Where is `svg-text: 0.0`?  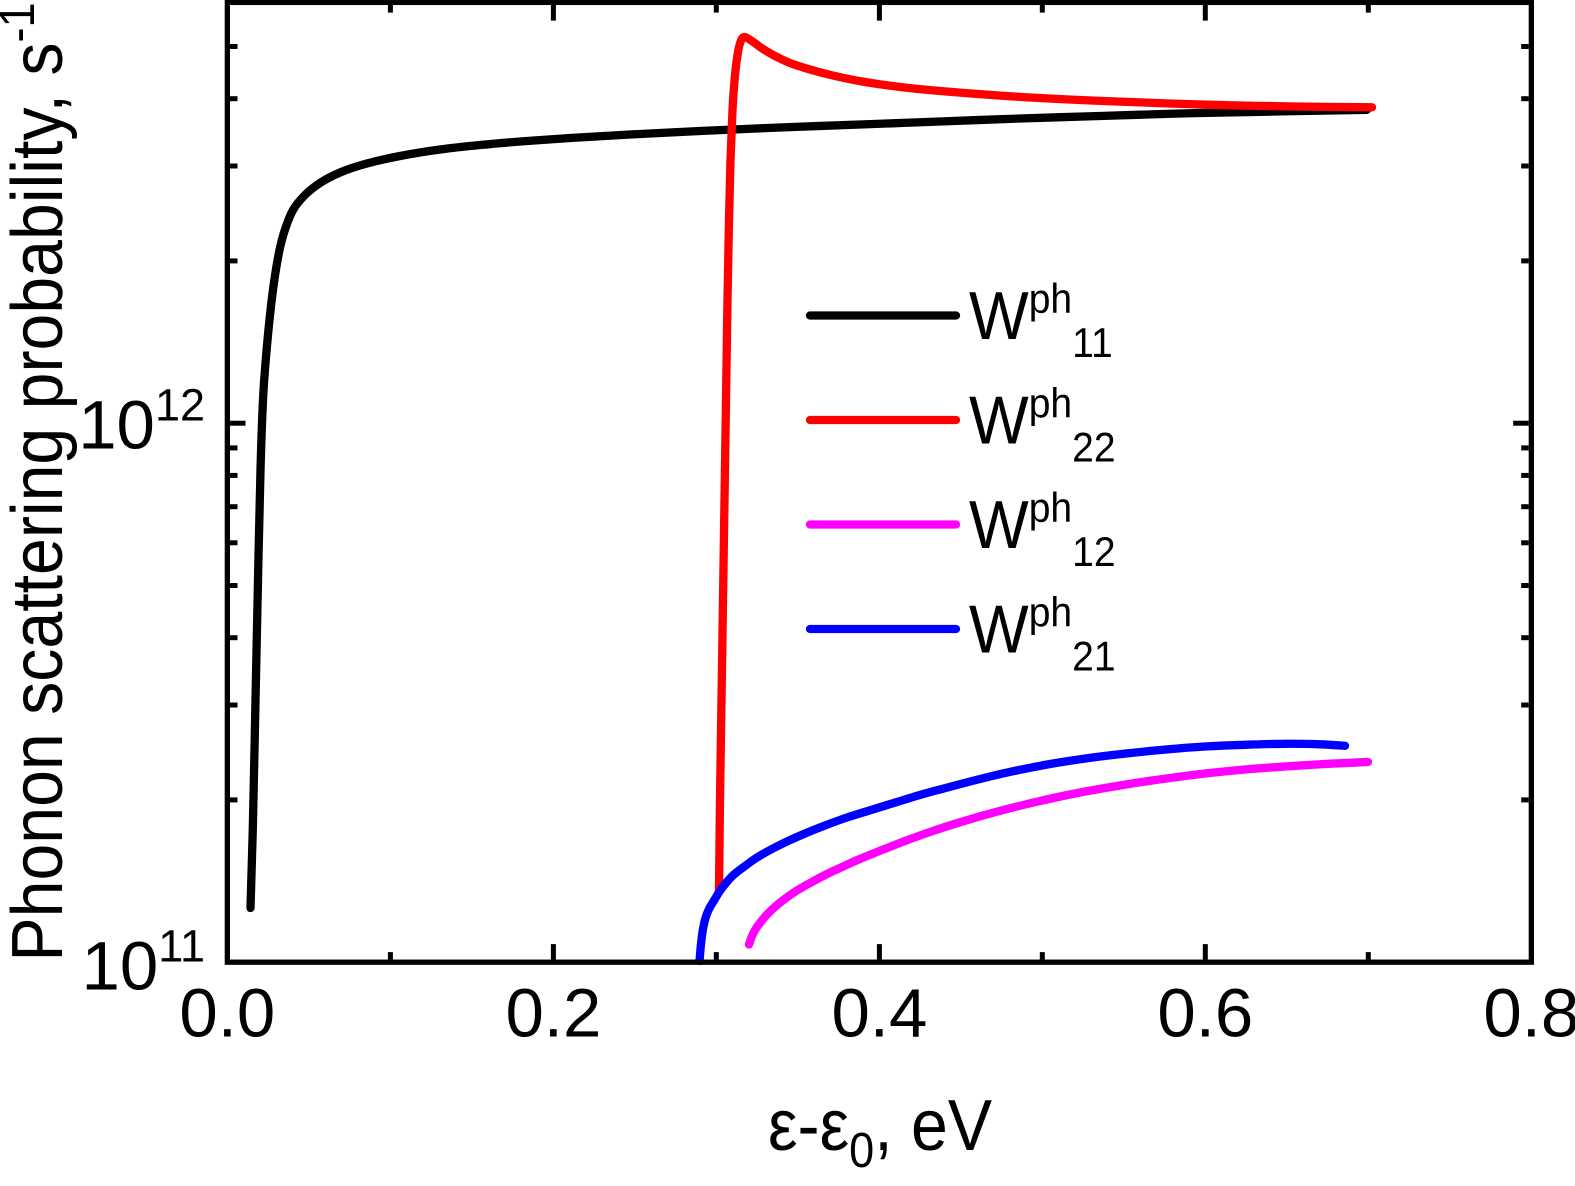
svg-text: 0.0 is located at coordinates (227, 1013).